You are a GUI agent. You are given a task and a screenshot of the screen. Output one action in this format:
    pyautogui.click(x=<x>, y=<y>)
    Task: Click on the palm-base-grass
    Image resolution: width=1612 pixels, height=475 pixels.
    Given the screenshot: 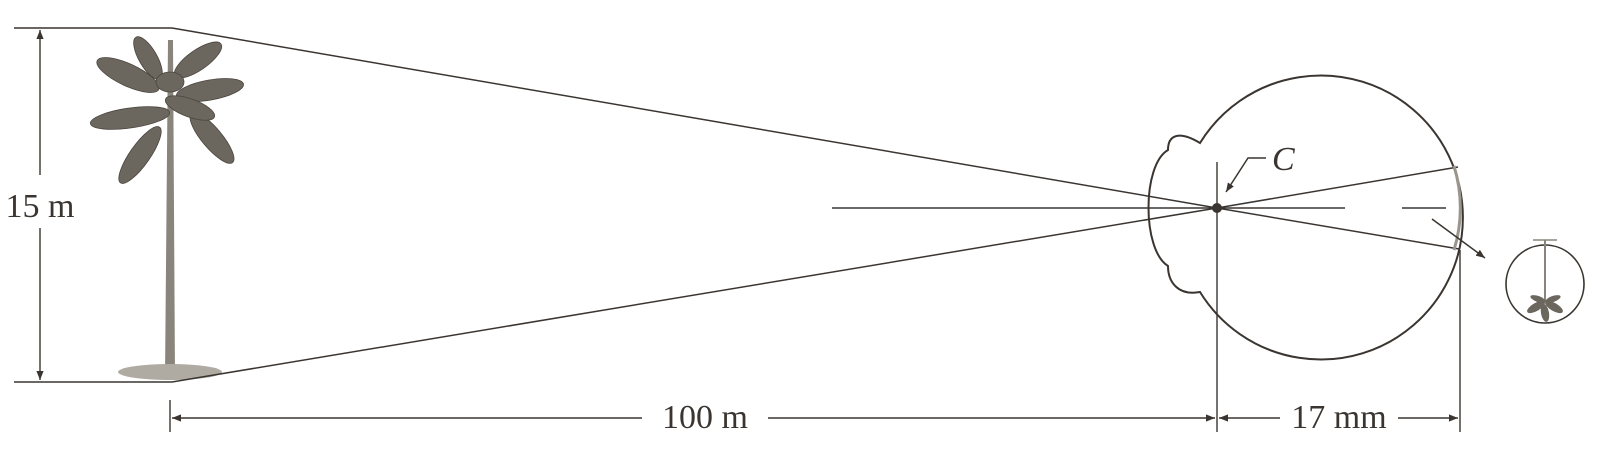 What is the action you would take?
    pyautogui.click(x=170, y=372)
    